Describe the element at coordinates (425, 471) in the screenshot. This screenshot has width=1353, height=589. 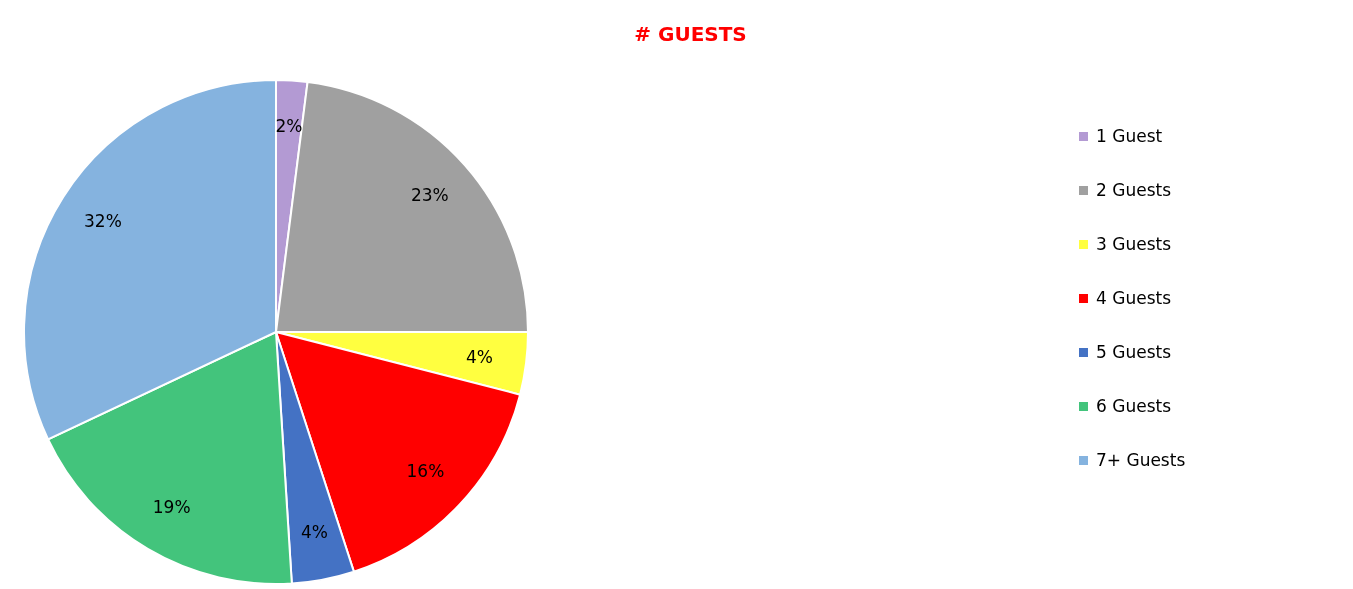
I see `data-label: 16%` at that location.